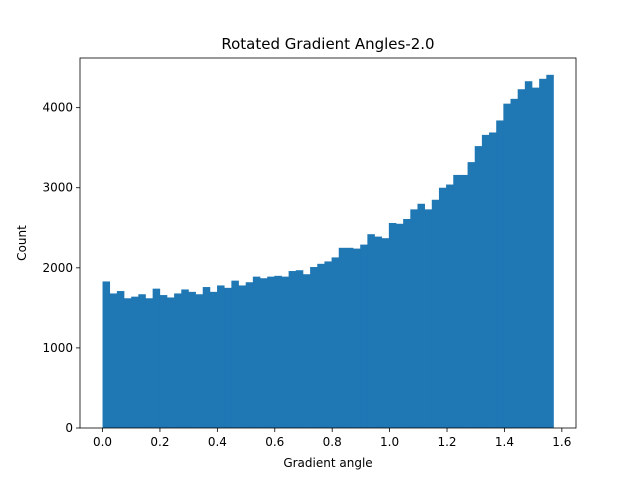 The image size is (640, 480). I want to click on x-axis-ticks: 0.0 0.2 0.4 0.6 0.8 1.0 1.2 1.4 1.6, so click(332, 438).